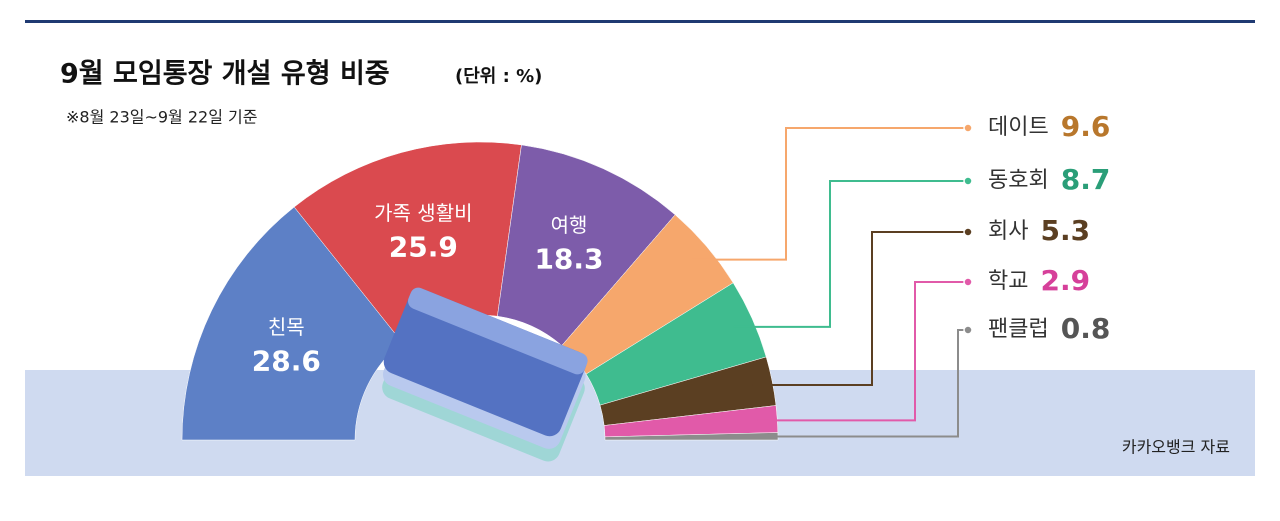 The image size is (1280, 521). What do you see at coordinates (1086, 179) in the screenshot?
I see `legend-value: 8.7` at bounding box center [1086, 179].